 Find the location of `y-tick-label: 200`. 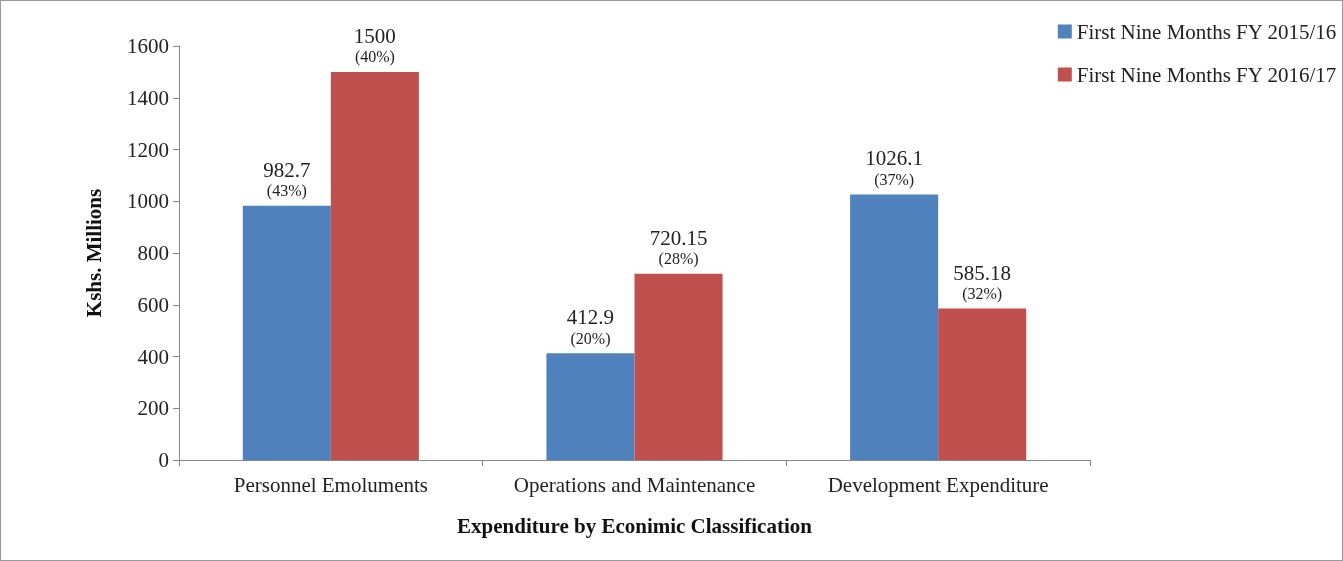

y-tick-label: 200 is located at coordinates (153, 408).